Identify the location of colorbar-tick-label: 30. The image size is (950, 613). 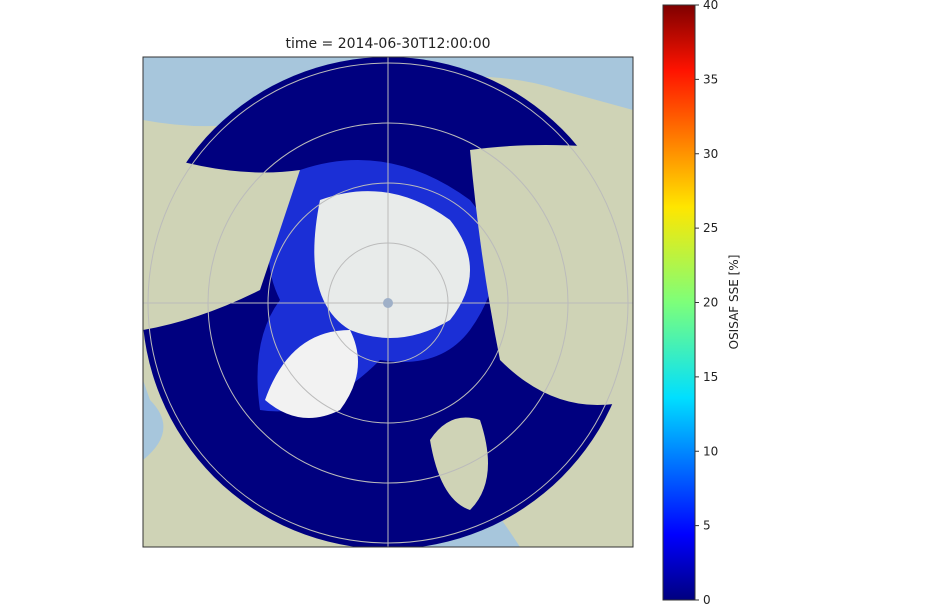
(710, 154).